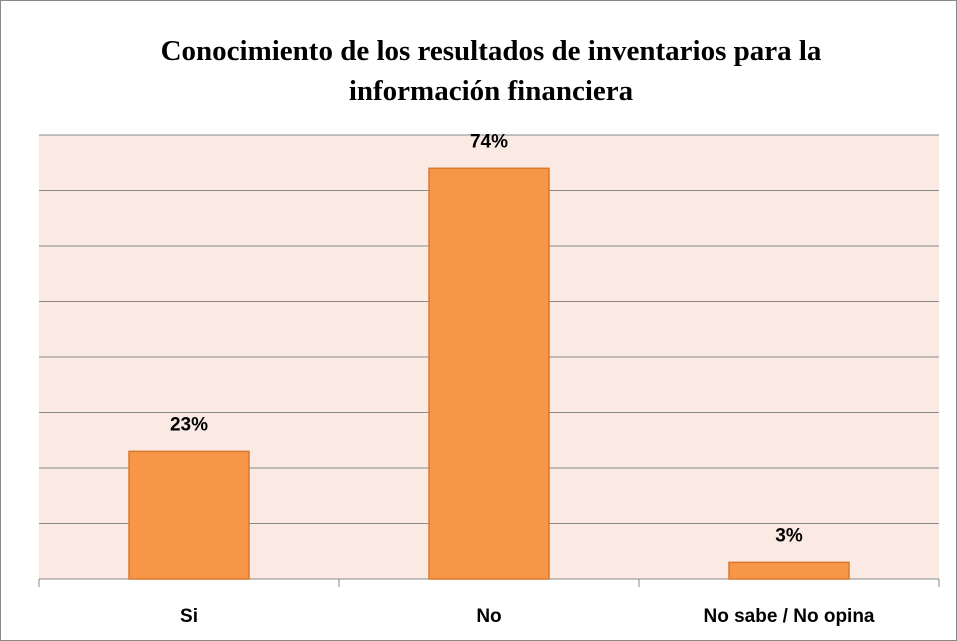 Image resolution: width=957 pixels, height=641 pixels. I want to click on x-tick-label: No sabe / No opina, so click(788, 616).